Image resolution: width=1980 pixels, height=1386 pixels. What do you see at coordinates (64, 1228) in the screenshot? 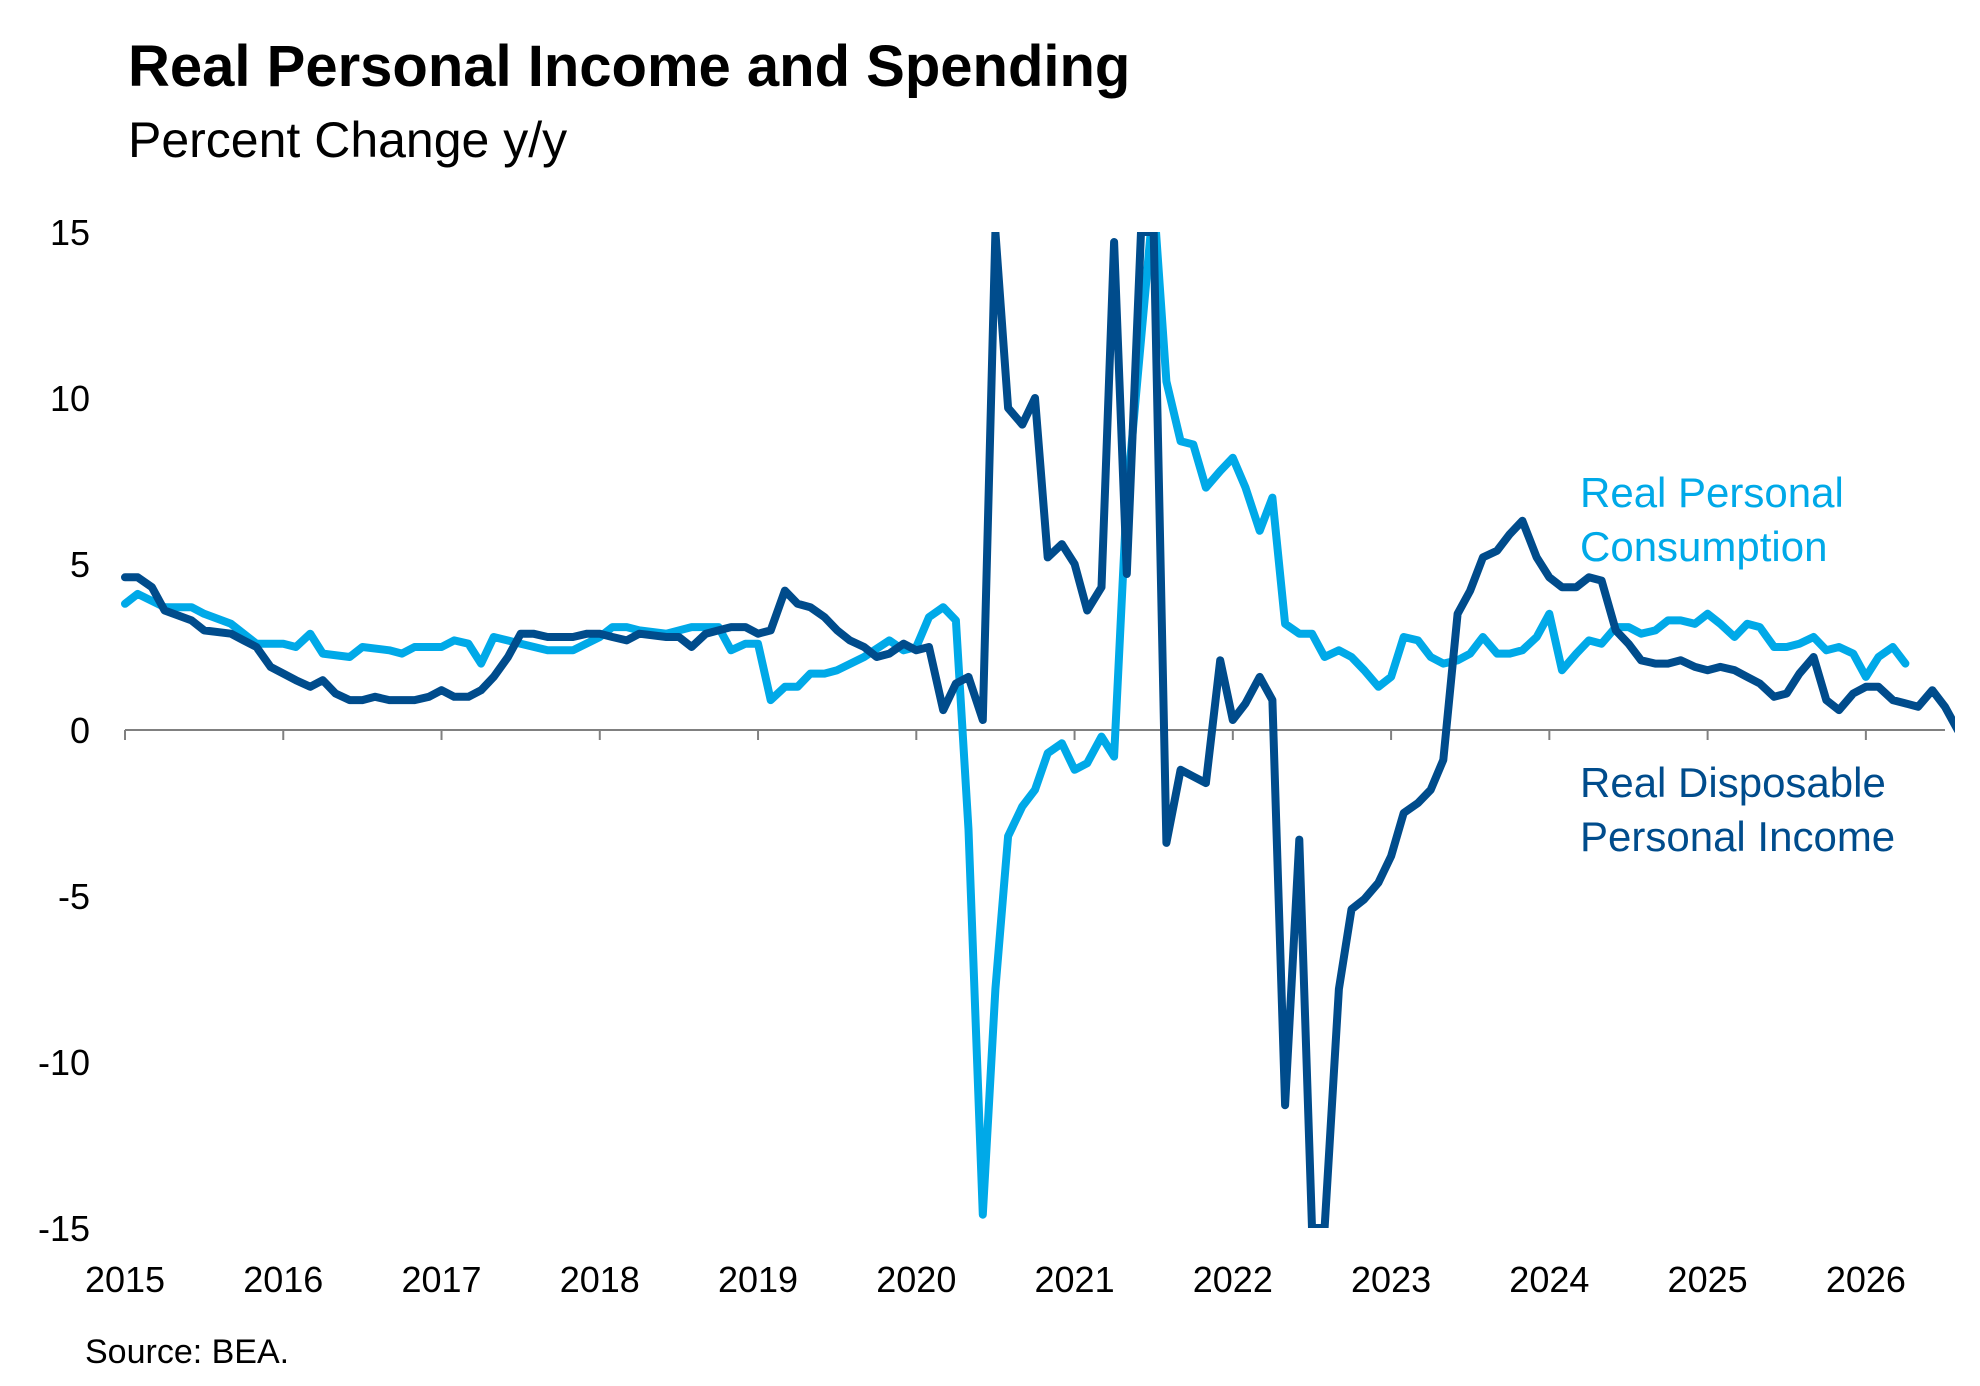
I see `y-tick-label: -15` at bounding box center [64, 1228].